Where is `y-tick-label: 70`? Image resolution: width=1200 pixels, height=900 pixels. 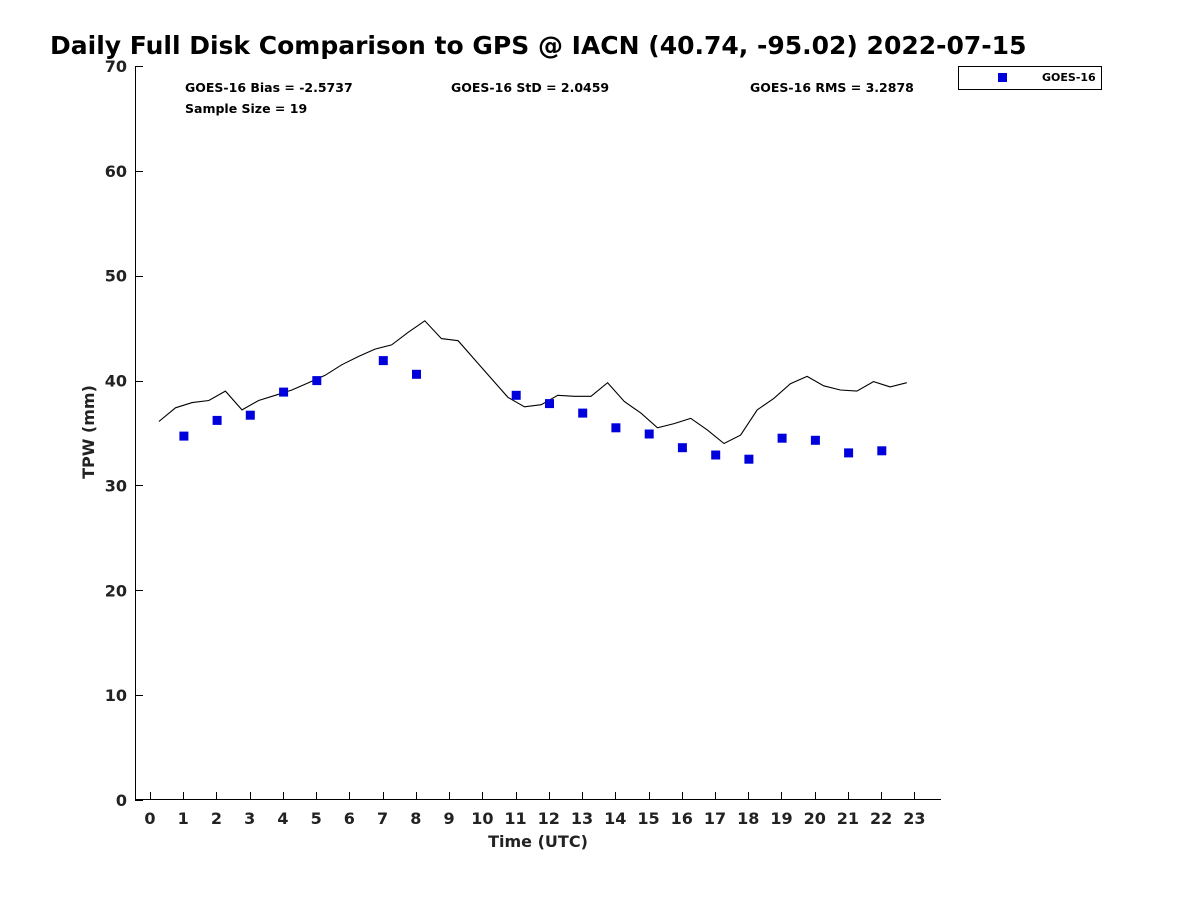
y-tick-label: 70 is located at coordinates (116, 66).